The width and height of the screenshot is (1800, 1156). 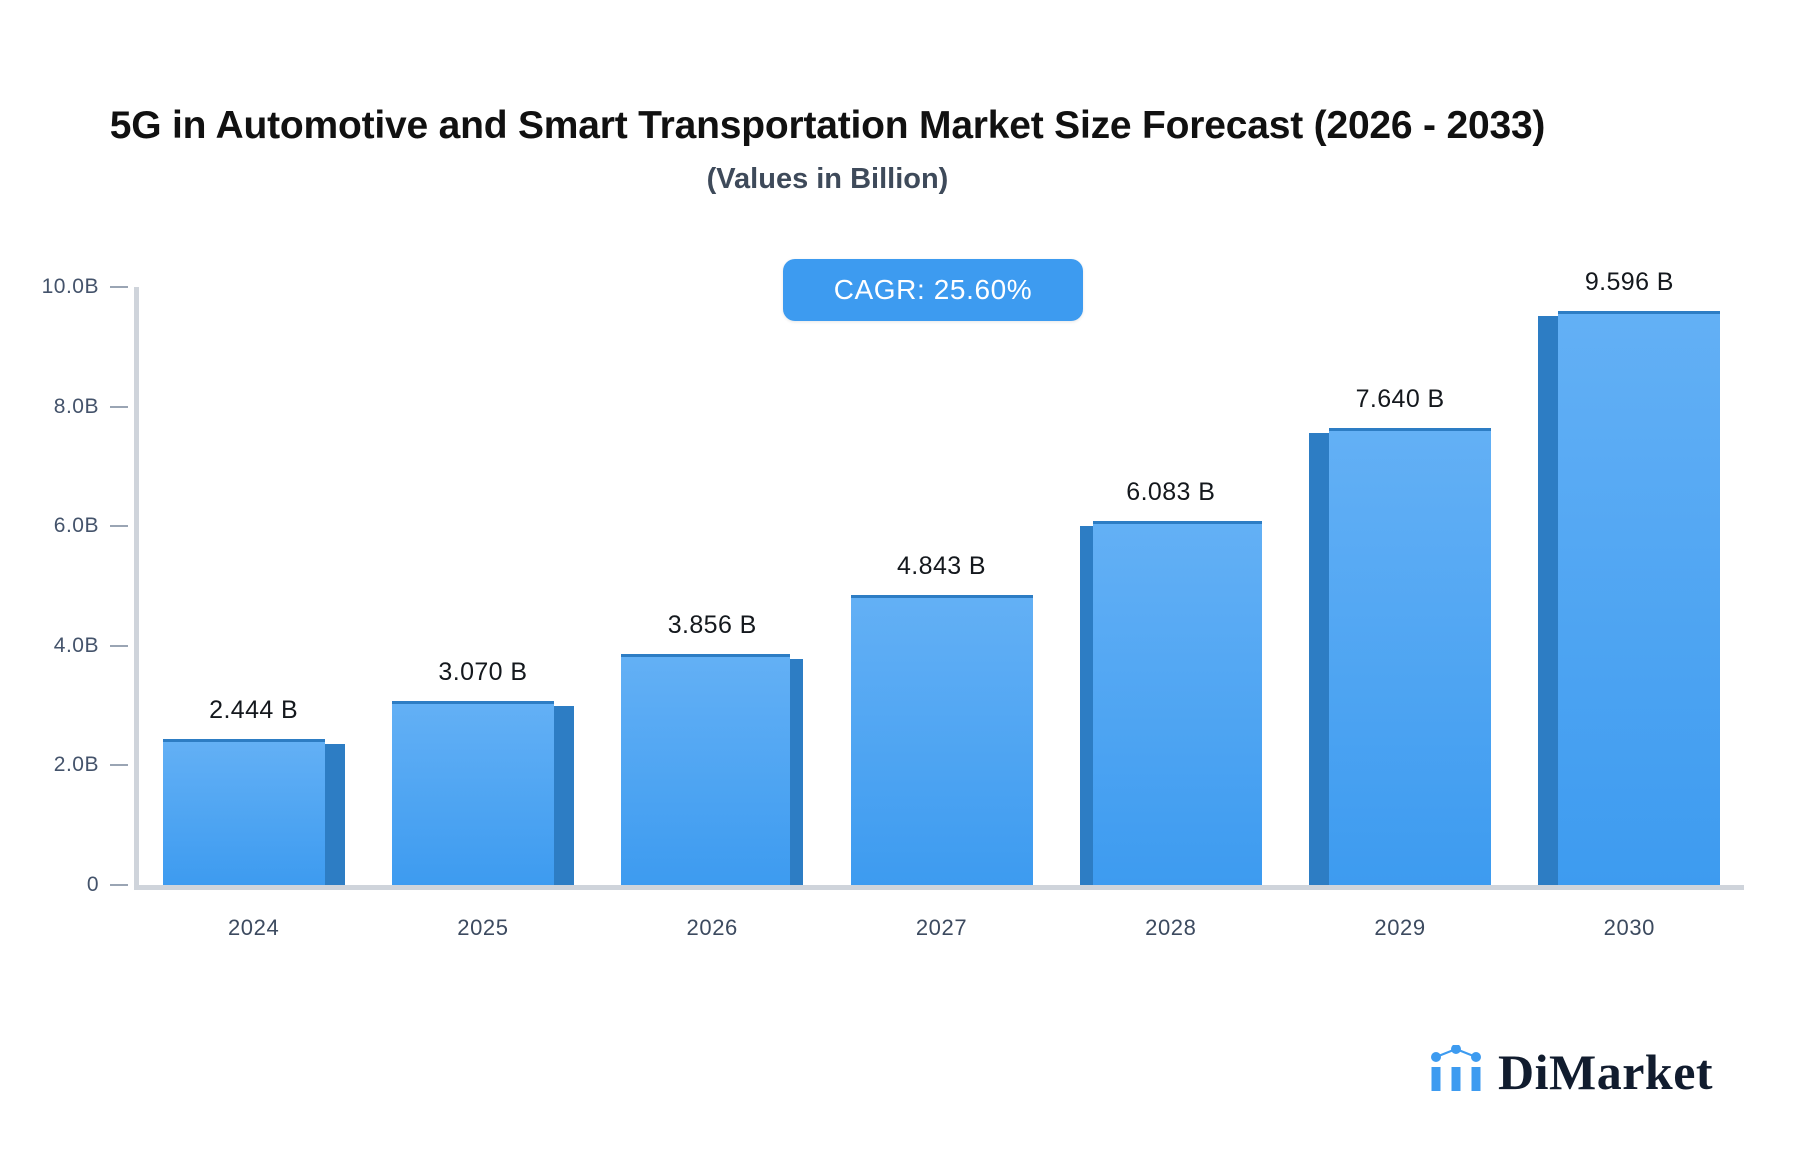 I want to click on brand-logo: DiMarket, so click(x=1572, y=1071).